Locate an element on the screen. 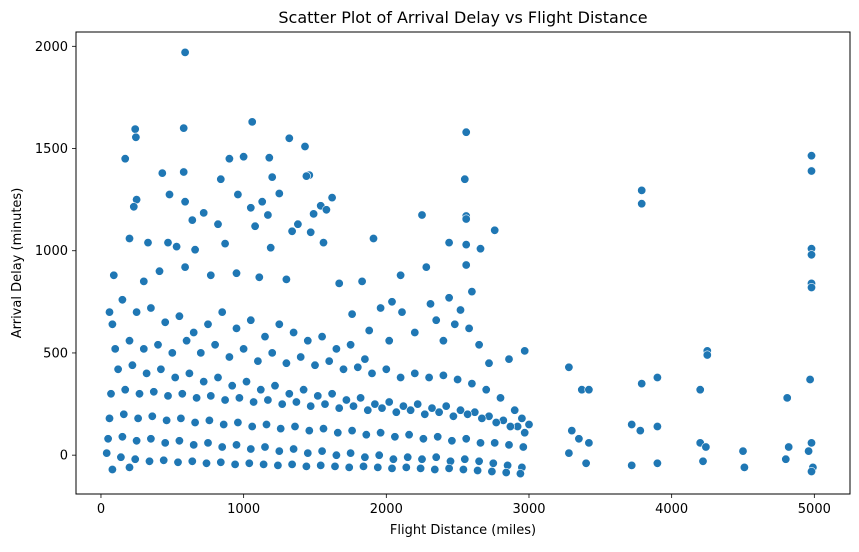  y-tick-label: 2000 is located at coordinates (51, 47).